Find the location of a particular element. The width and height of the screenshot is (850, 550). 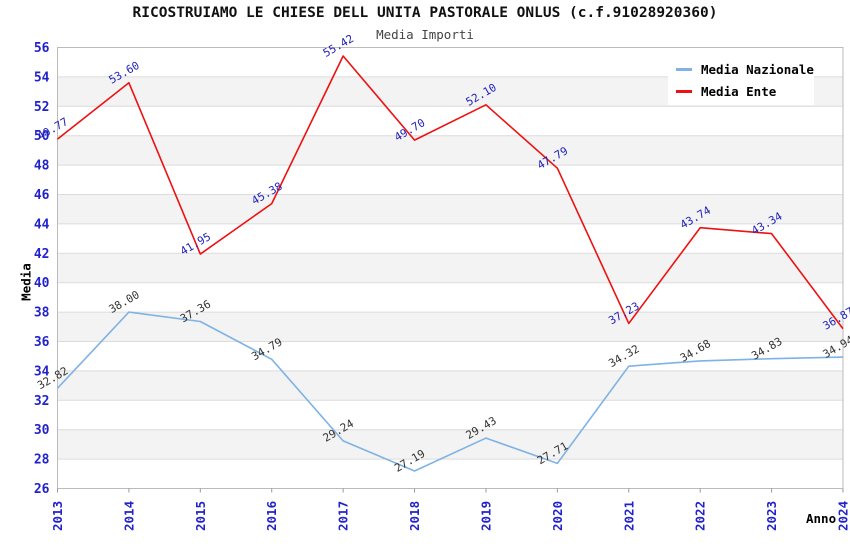

x-tick-label: 2018 is located at coordinates (414, 516).